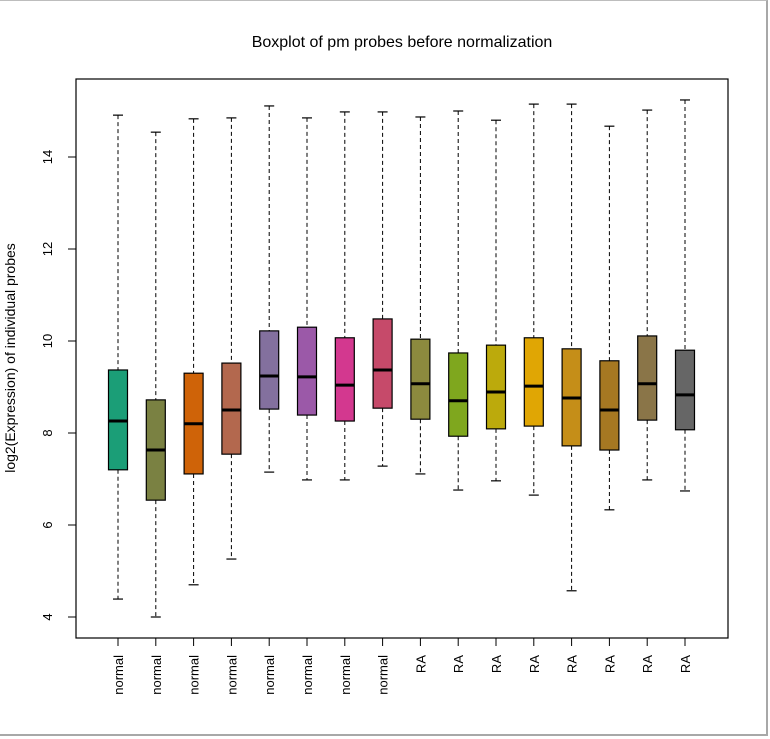  I want to click on y-tick-label: 12, so click(47, 249).